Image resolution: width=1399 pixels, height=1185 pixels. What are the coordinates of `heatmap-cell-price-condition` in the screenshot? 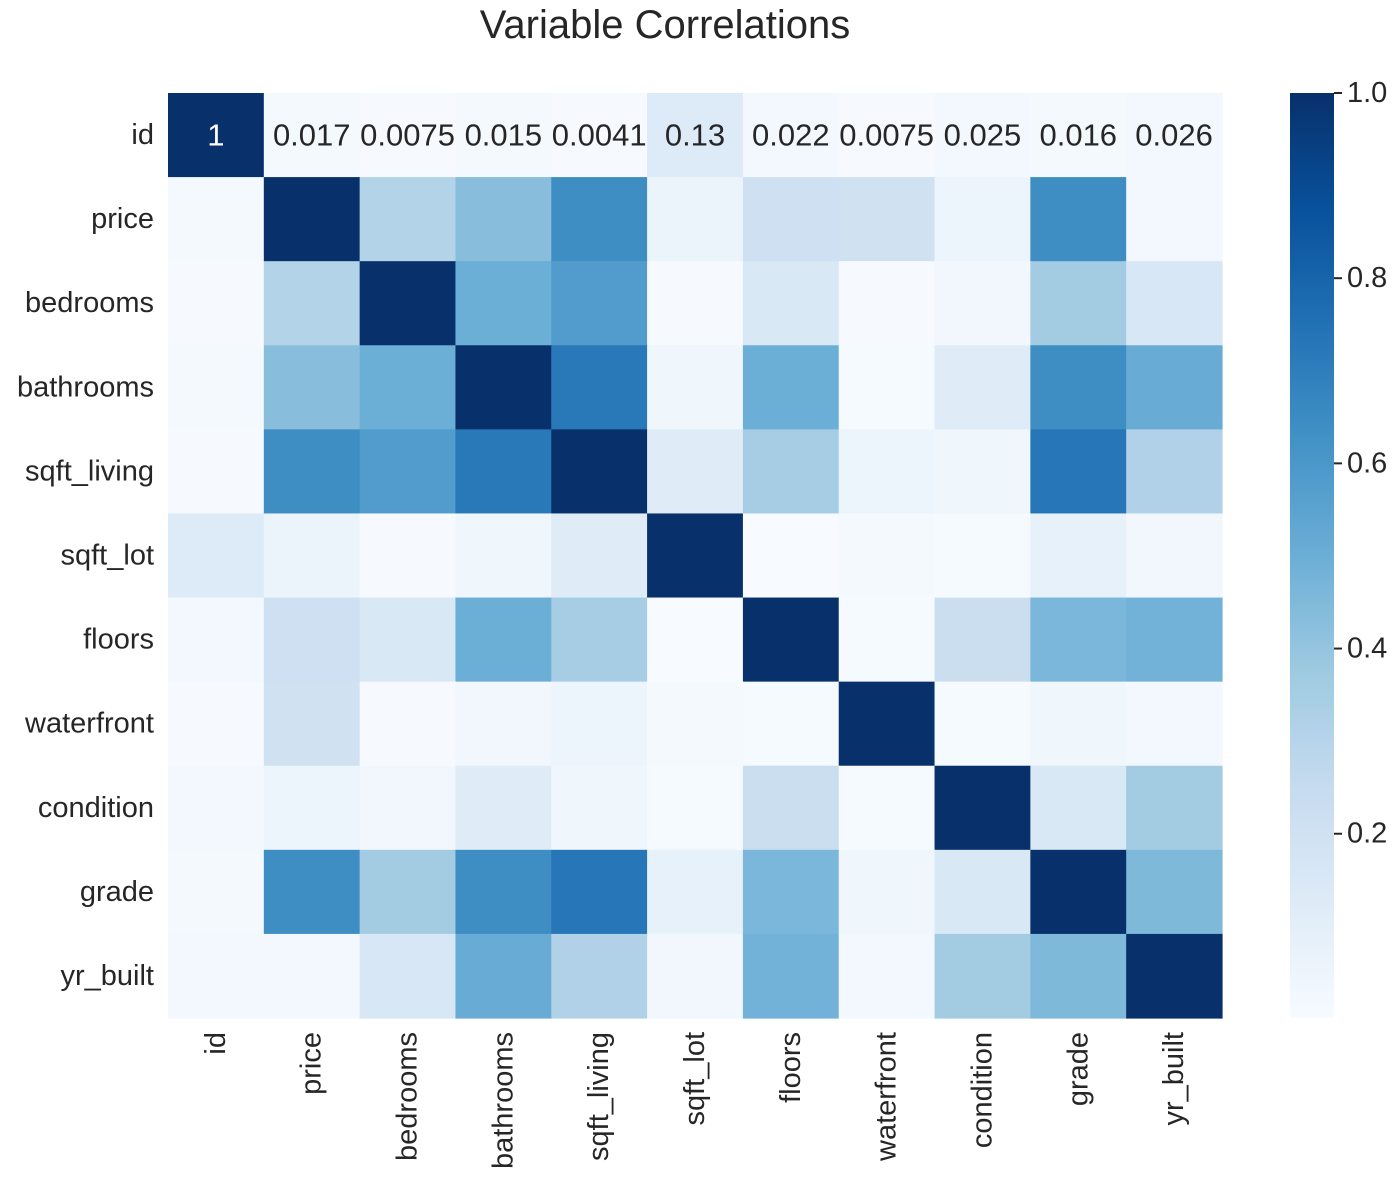 It's located at (982, 219).